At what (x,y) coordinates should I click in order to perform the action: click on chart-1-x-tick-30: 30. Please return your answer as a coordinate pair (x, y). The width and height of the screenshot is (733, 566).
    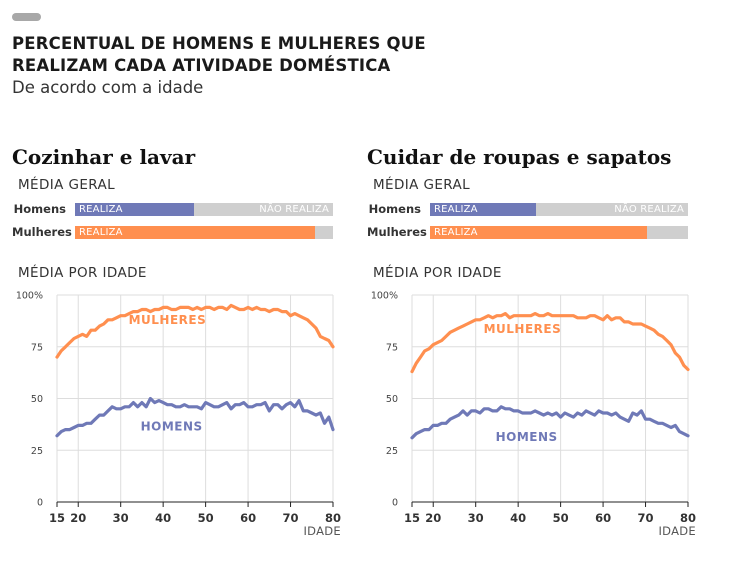
    Looking at the image, I should click on (121, 518).